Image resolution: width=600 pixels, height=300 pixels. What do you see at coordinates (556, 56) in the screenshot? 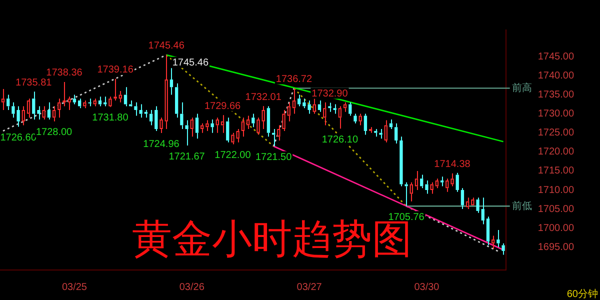
I see `y-tick-label: 1745.00` at bounding box center [556, 56].